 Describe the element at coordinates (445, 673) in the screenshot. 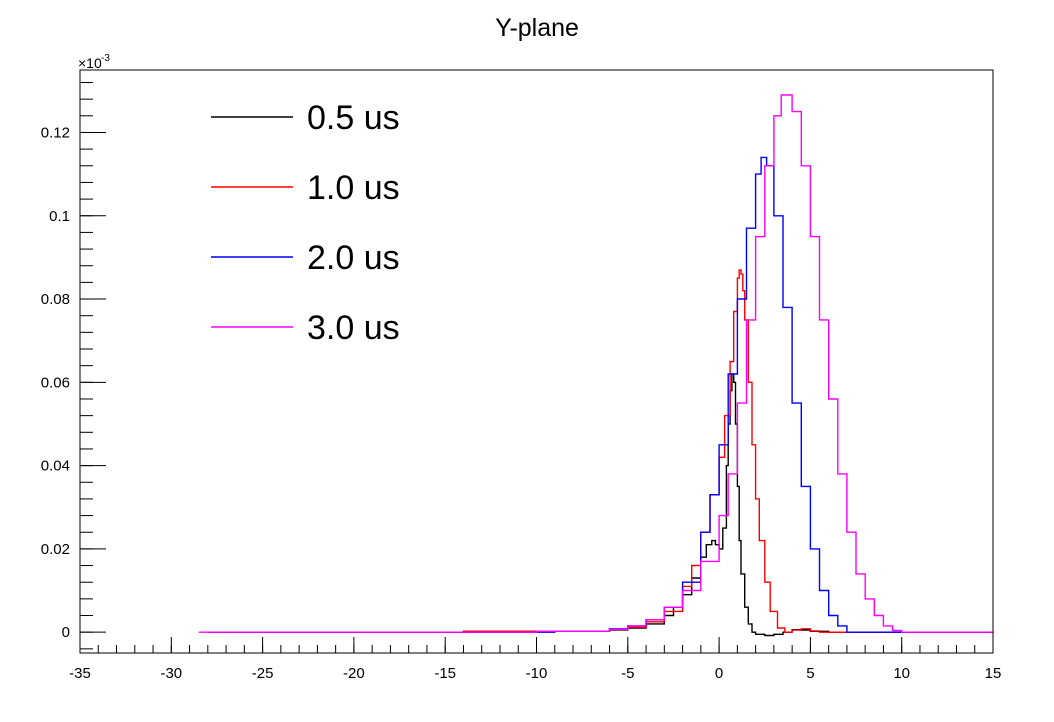

I see `x-tick-label-4: -15` at that location.